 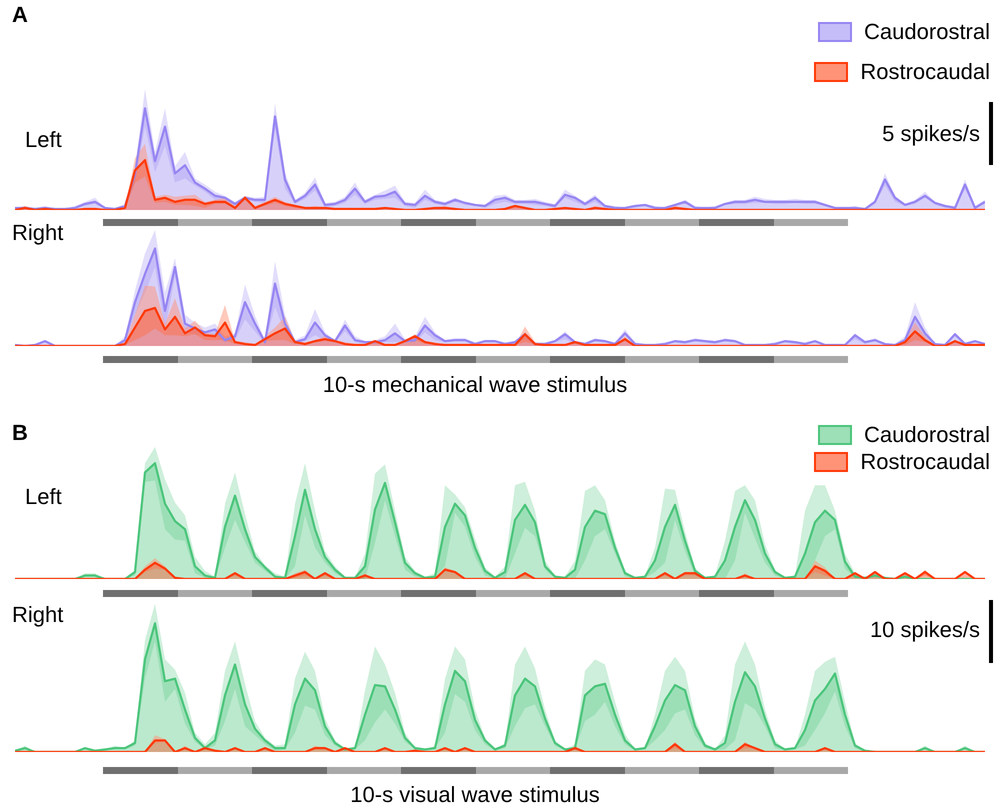 I want to click on chart-title: A, so click(x=20, y=15).